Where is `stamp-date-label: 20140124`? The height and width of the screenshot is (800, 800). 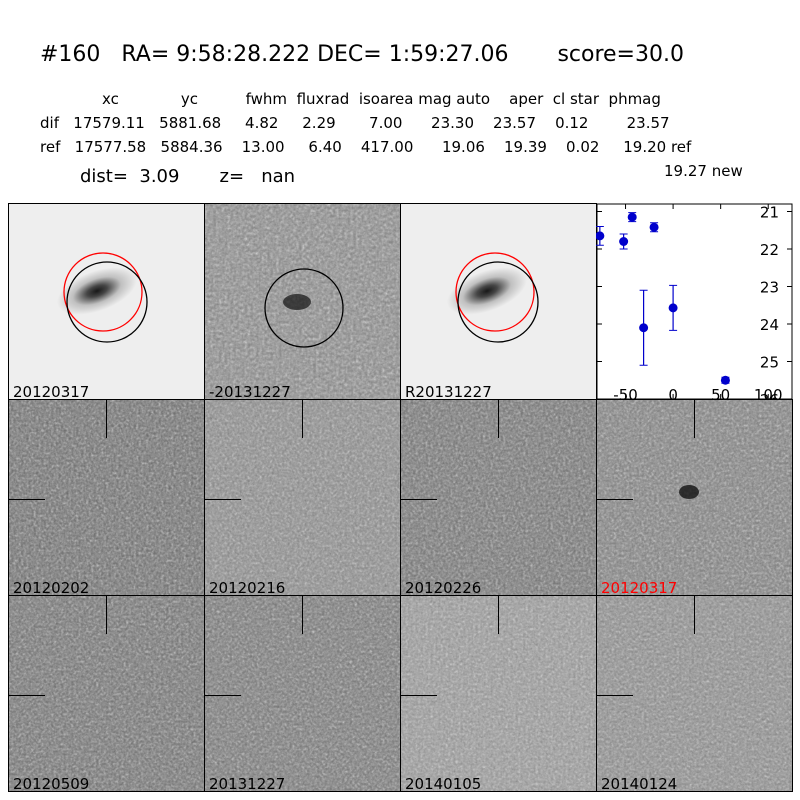
stamp-date-label: 20140124 is located at coordinates (639, 783).